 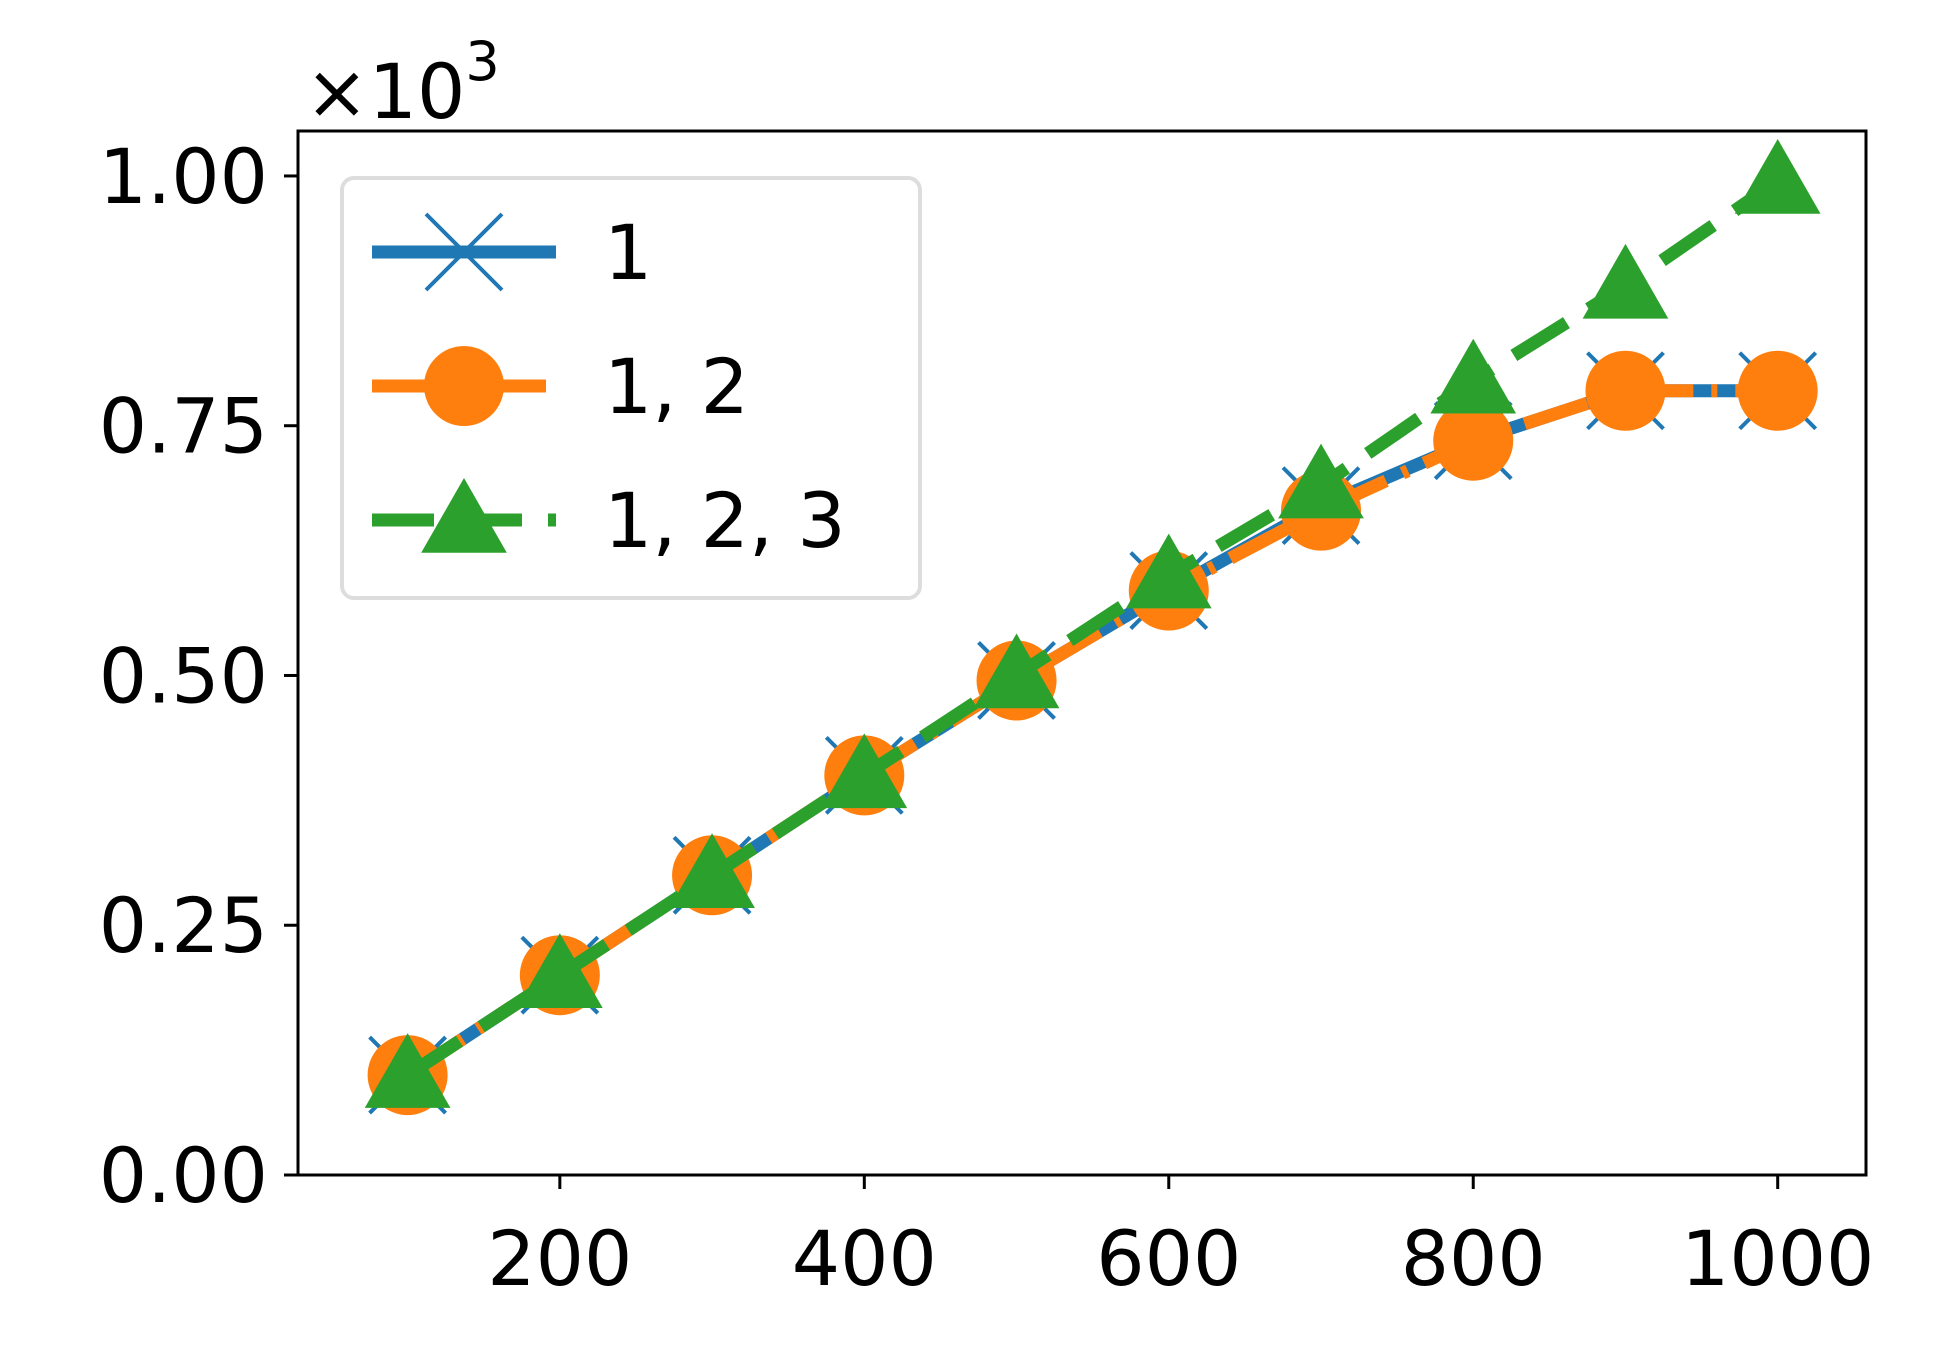 What do you see at coordinates (183, 675) in the screenshot?
I see `y-tick-label-3: 0.50` at bounding box center [183, 675].